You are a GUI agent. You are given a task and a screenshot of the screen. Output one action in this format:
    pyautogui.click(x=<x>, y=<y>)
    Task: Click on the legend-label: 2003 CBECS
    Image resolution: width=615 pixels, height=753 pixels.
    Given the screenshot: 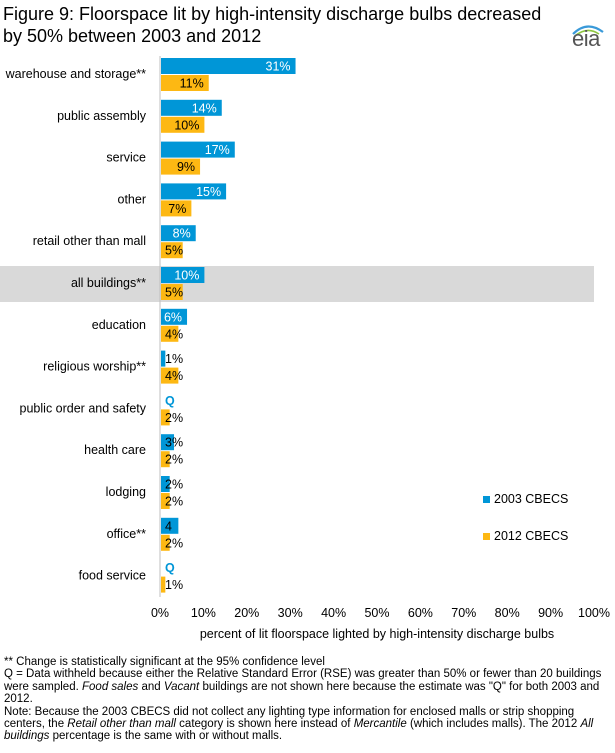 What is the action you would take?
    pyautogui.click(x=531, y=499)
    